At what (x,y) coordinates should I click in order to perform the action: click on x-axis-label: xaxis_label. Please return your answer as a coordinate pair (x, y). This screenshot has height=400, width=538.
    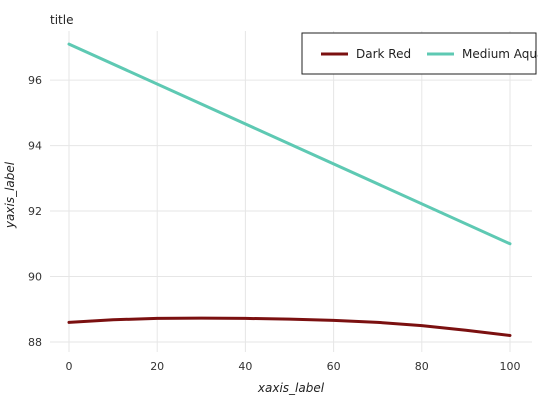
    Looking at the image, I should click on (291, 388).